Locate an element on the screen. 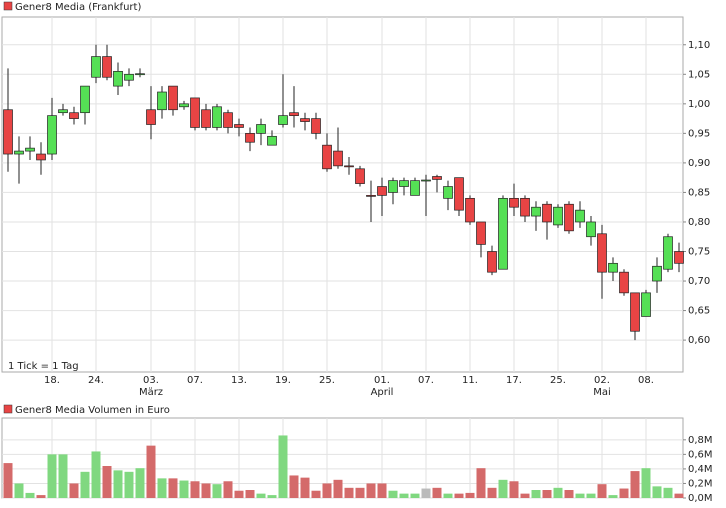 This screenshot has width=726, height=508. y-tick-label: 0,65 is located at coordinates (699, 311).